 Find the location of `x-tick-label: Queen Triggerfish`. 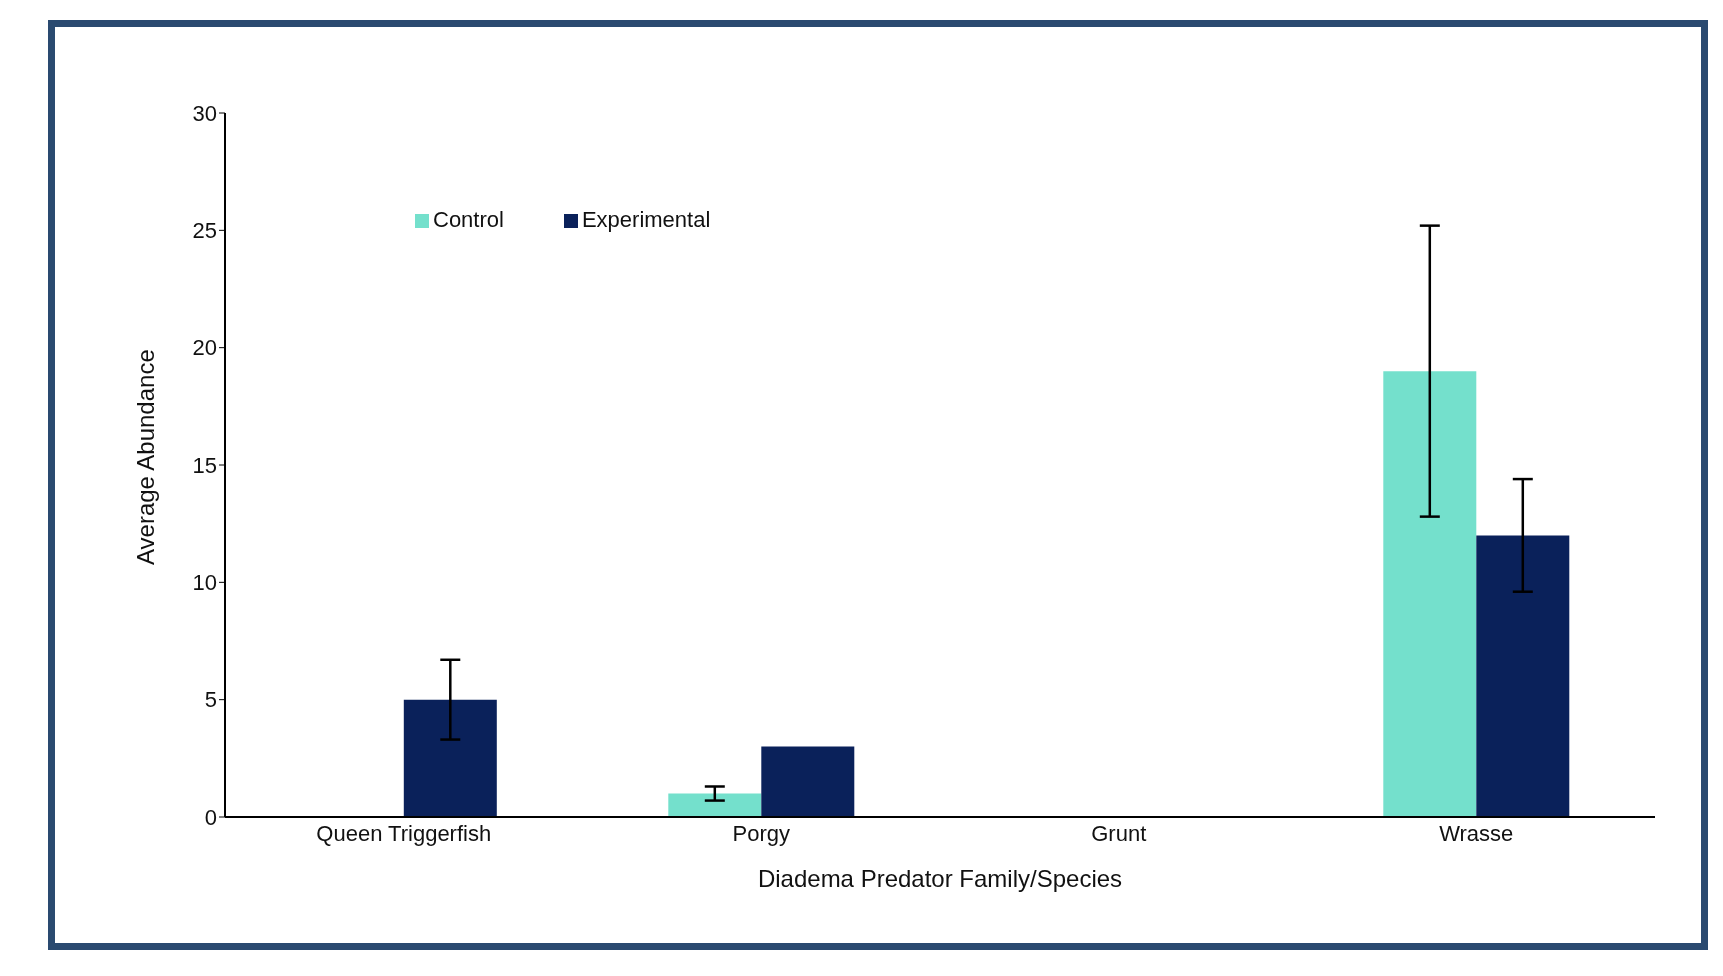

x-tick-label: Queen Triggerfish is located at coordinates (404, 833).